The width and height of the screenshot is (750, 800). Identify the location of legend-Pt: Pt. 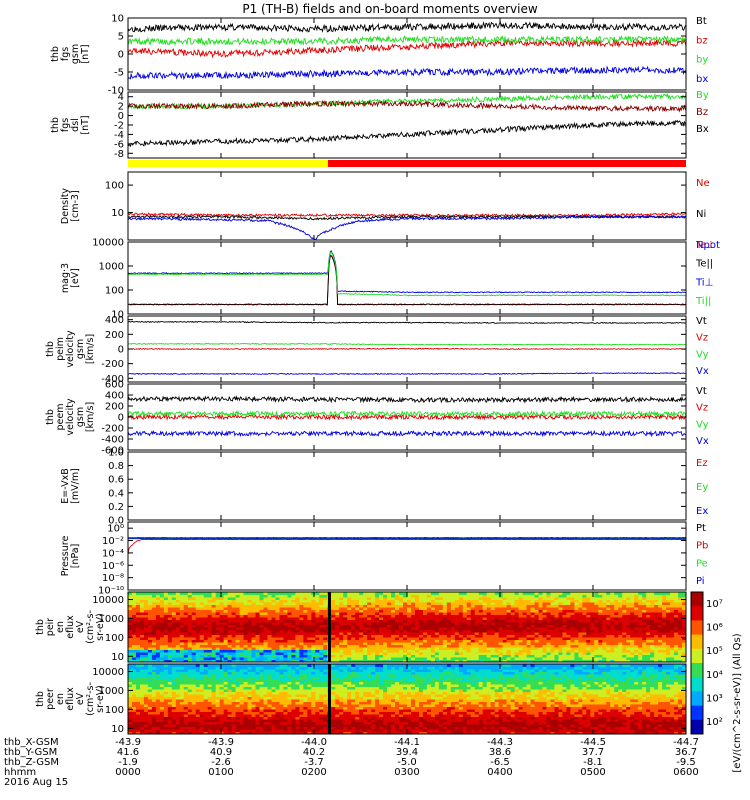
(701, 528).